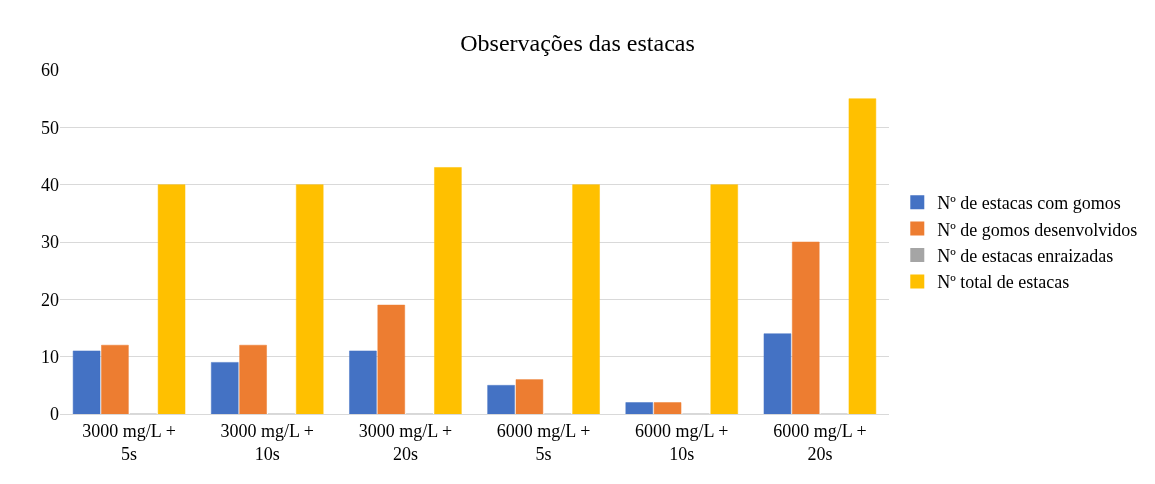 Image resolution: width=1155 pixels, height=484 pixels. Describe the element at coordinates (577, 42) in the screenshot. I see `chart-title: Observações das estacas` at that location.